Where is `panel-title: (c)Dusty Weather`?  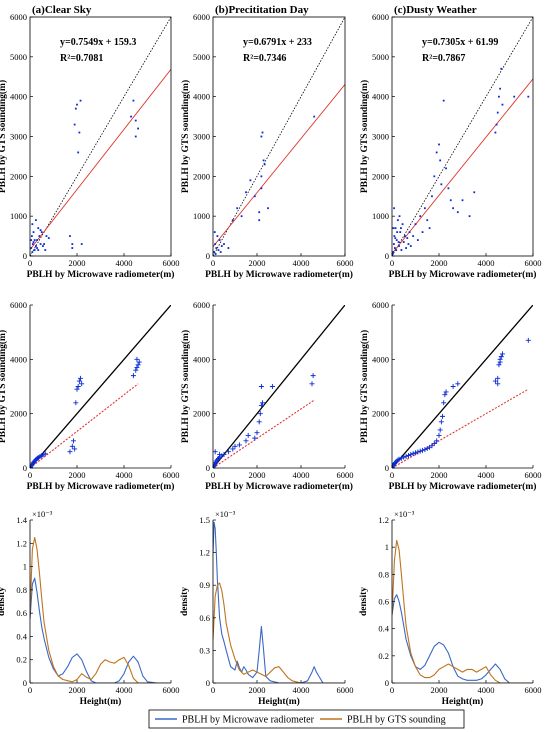 panel-title: (c)Dusty Weather is located at coordinates (435, 10).